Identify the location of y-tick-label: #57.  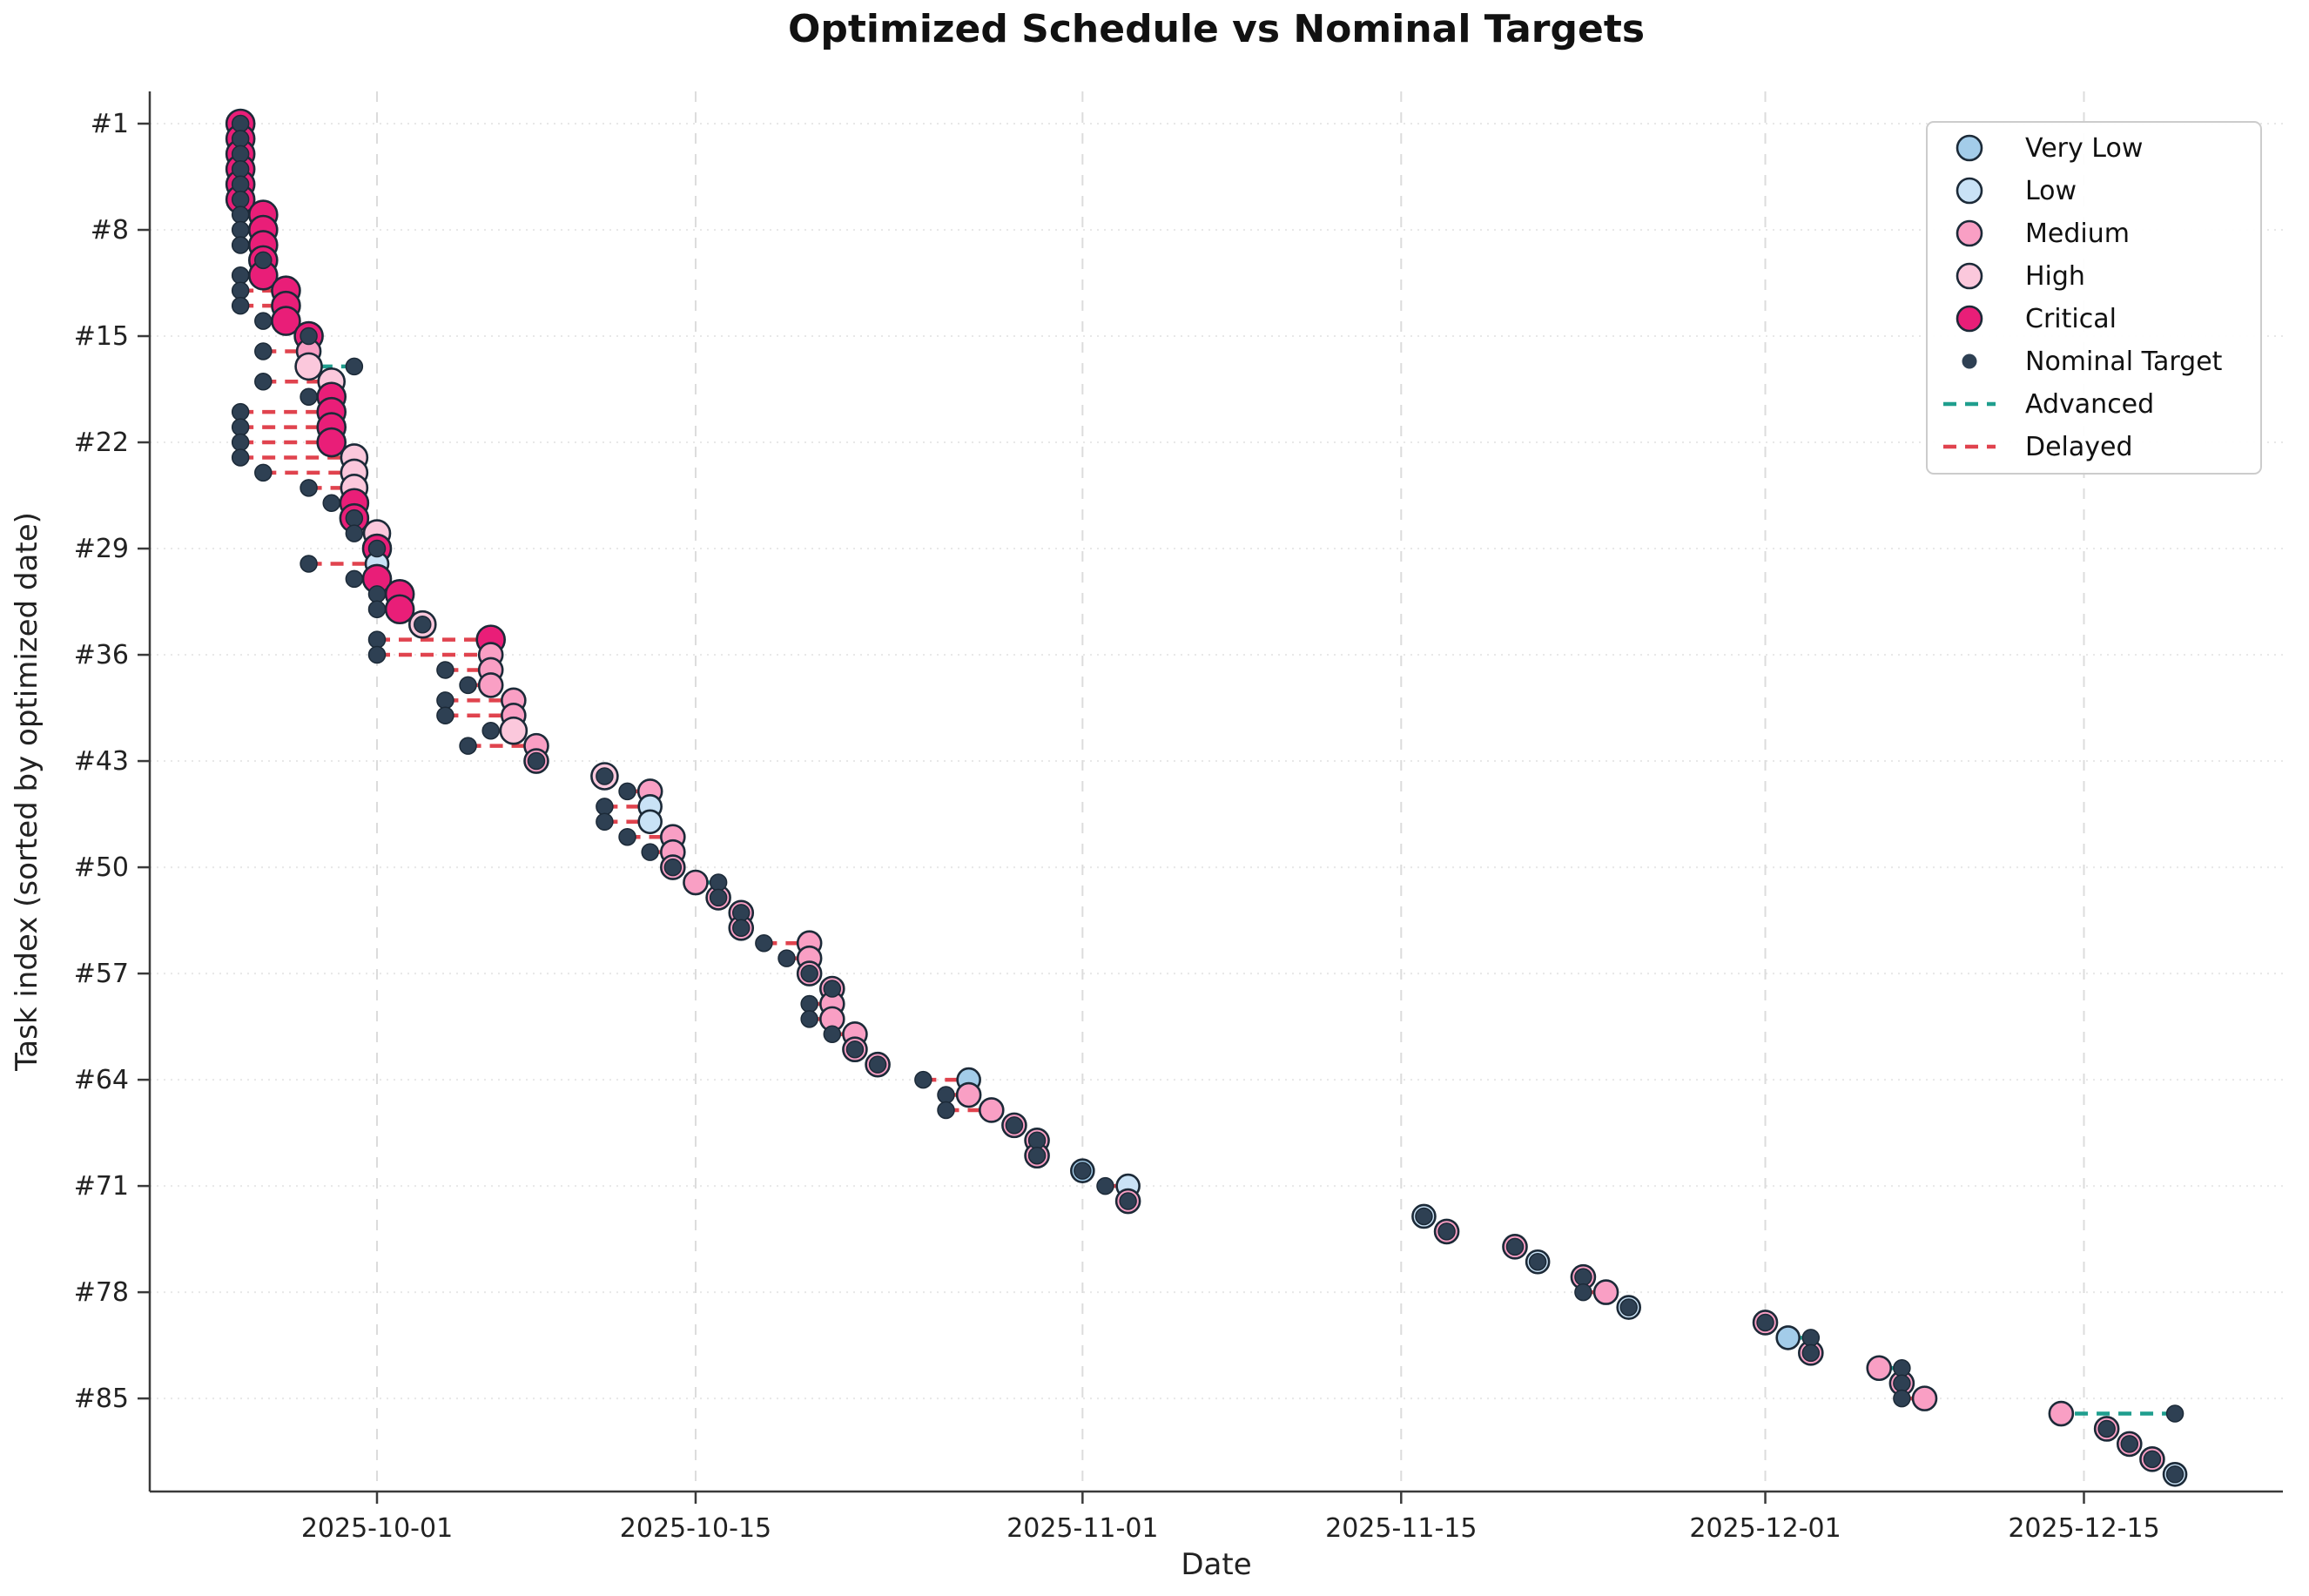
(101, 974).